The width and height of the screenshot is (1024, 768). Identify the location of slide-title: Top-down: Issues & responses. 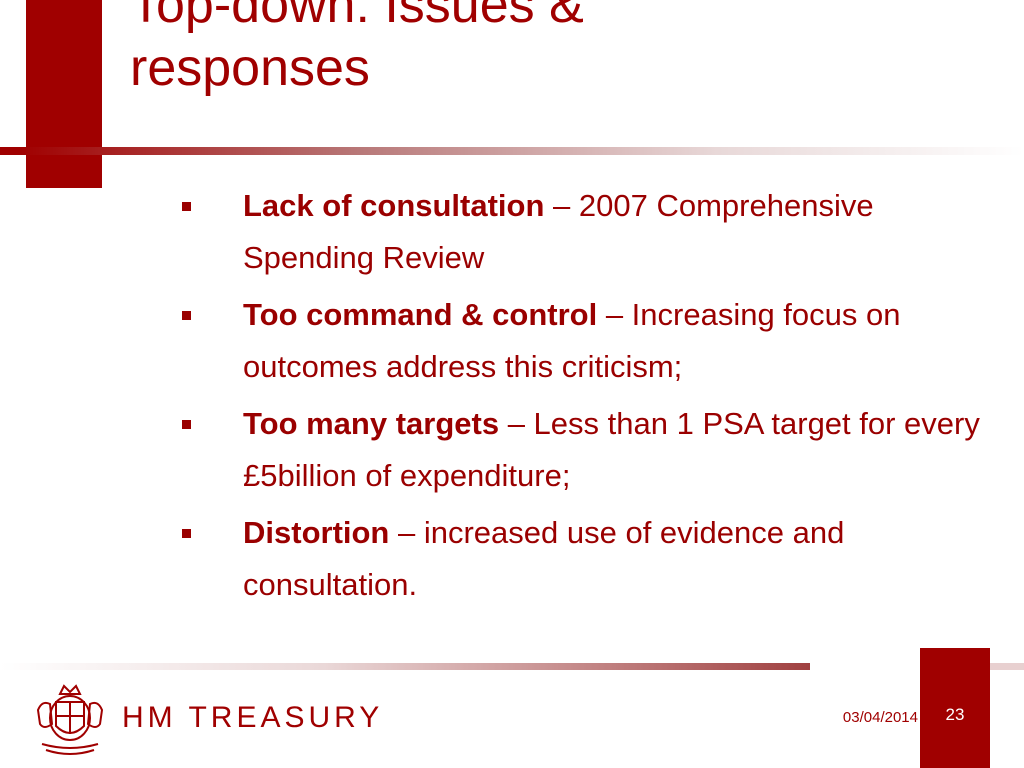
(357, 48).